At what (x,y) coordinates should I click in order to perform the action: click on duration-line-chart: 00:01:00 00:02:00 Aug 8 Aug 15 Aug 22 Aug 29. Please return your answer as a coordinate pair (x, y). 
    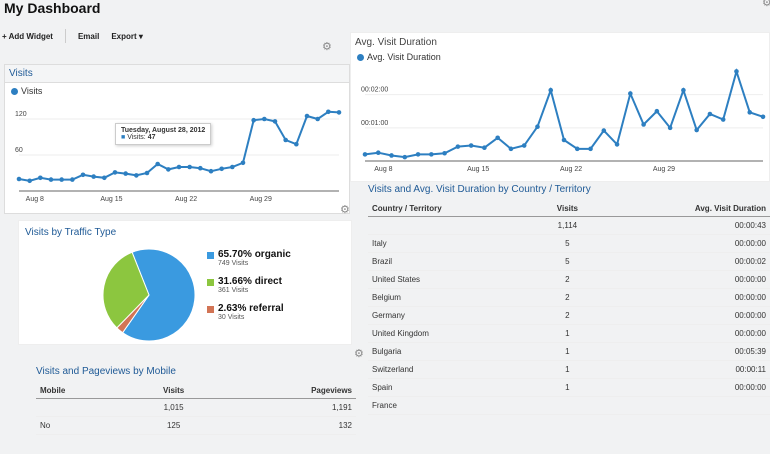
    Looking at the image, I should click on (560, 123).